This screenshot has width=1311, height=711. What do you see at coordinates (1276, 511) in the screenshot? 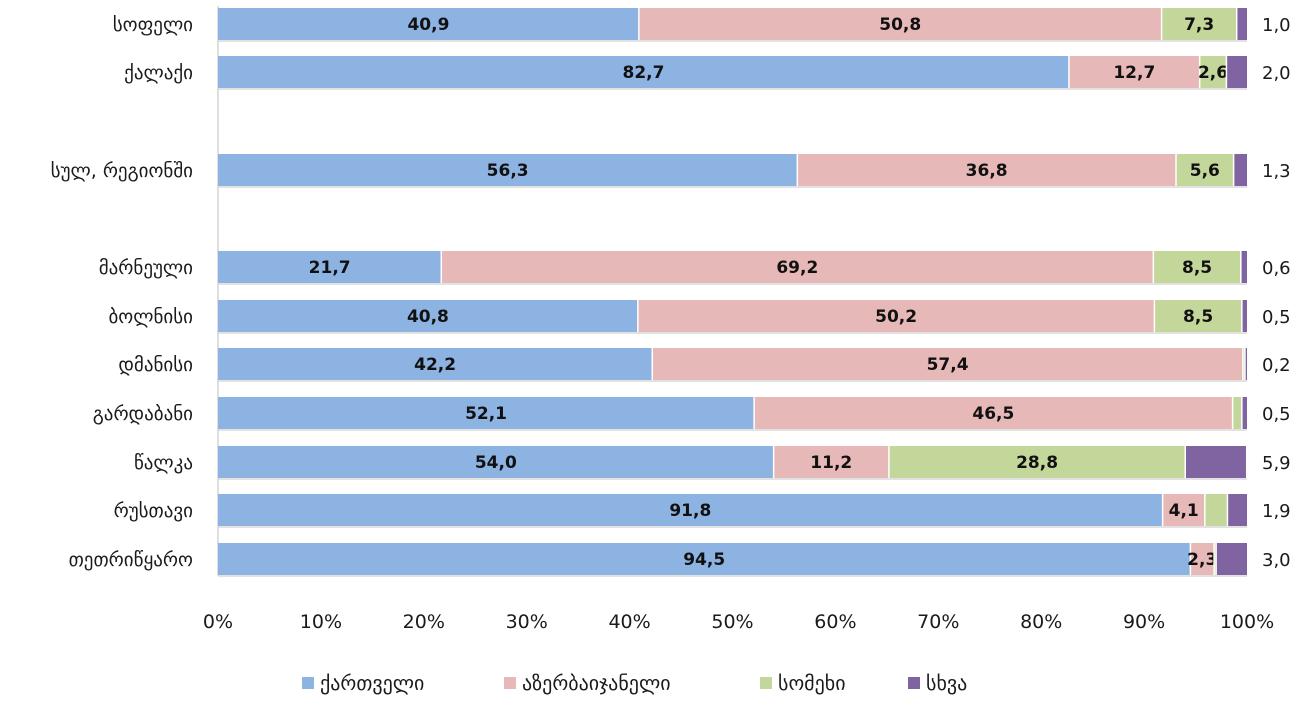
I see `other-value-label: 1,9` at bounding box center [1276, 511].